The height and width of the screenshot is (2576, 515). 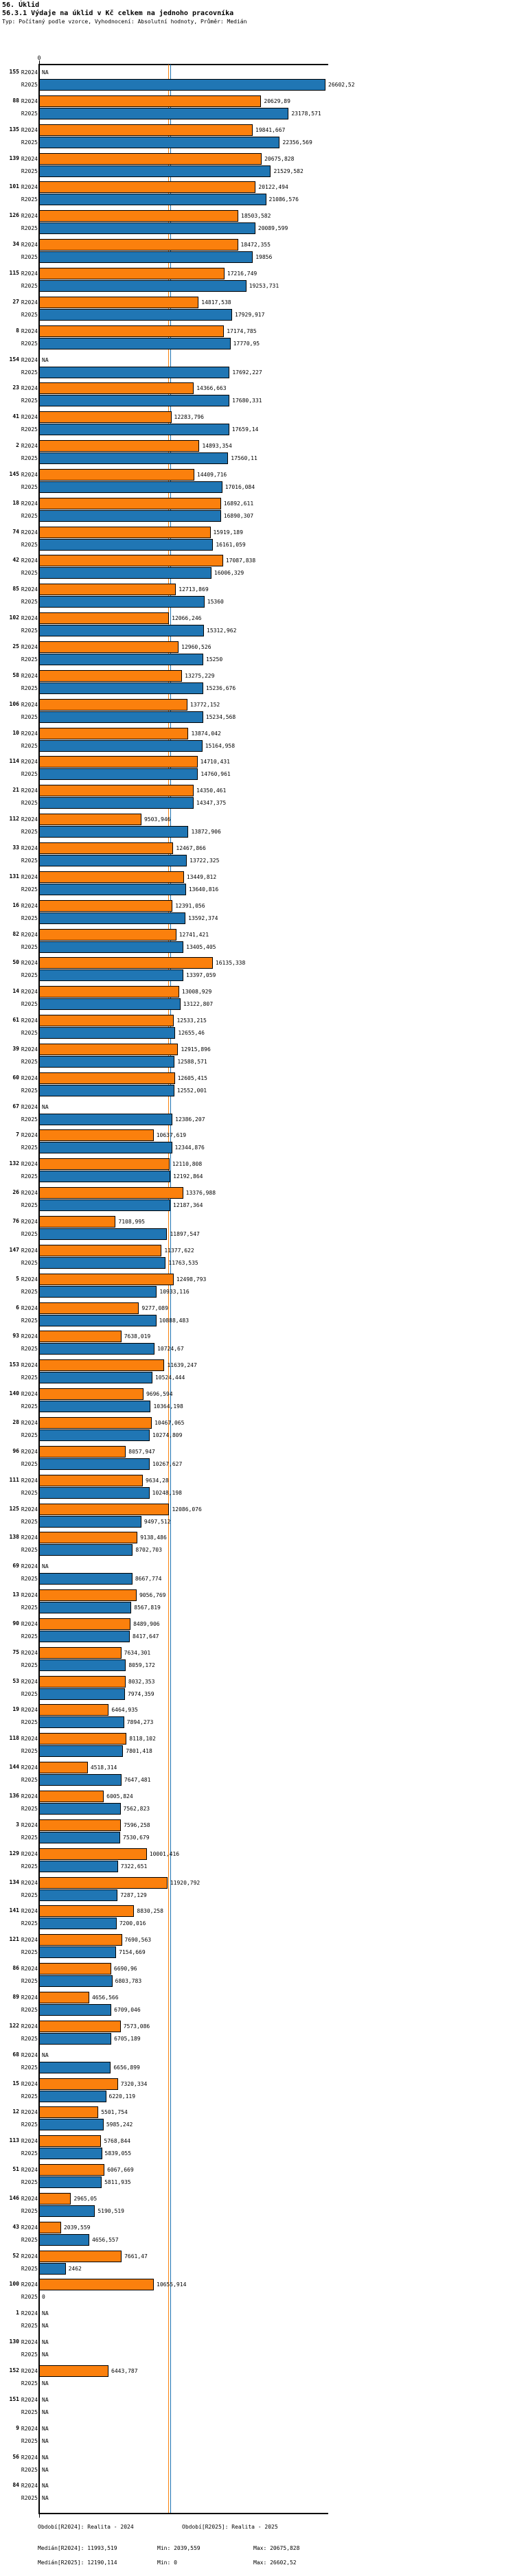 What do you see at coordinates (14, 1479) in the screenshot?
I see `entity-id-label: 111` at bounding box center [14, 1479].